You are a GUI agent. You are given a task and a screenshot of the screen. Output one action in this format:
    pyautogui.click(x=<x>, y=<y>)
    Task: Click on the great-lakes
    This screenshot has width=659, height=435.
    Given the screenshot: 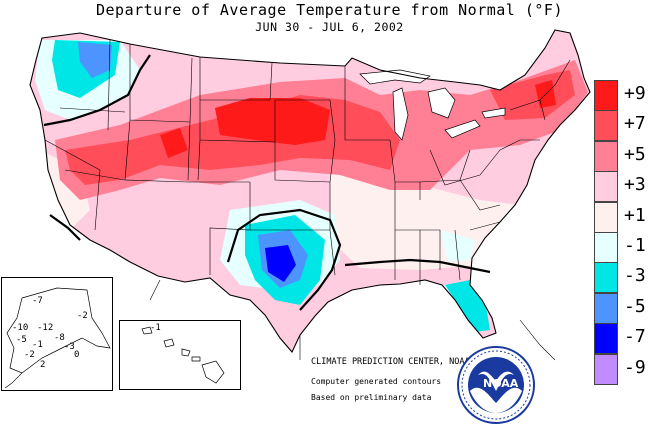 What is the action you would take?
    pyautogui.click(x=432, y=105)
    